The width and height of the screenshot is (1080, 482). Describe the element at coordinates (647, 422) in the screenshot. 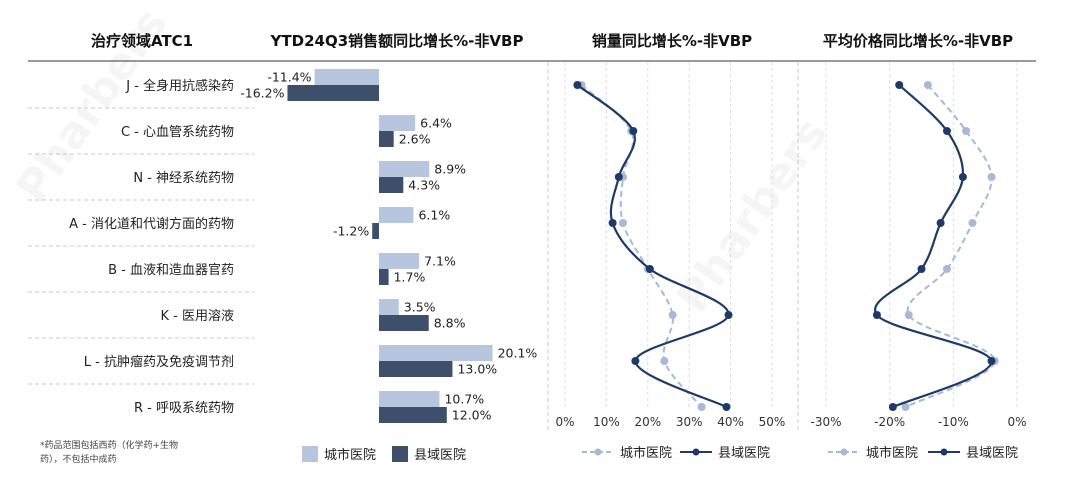

I see `volume-tick-label: 20%` at that location.